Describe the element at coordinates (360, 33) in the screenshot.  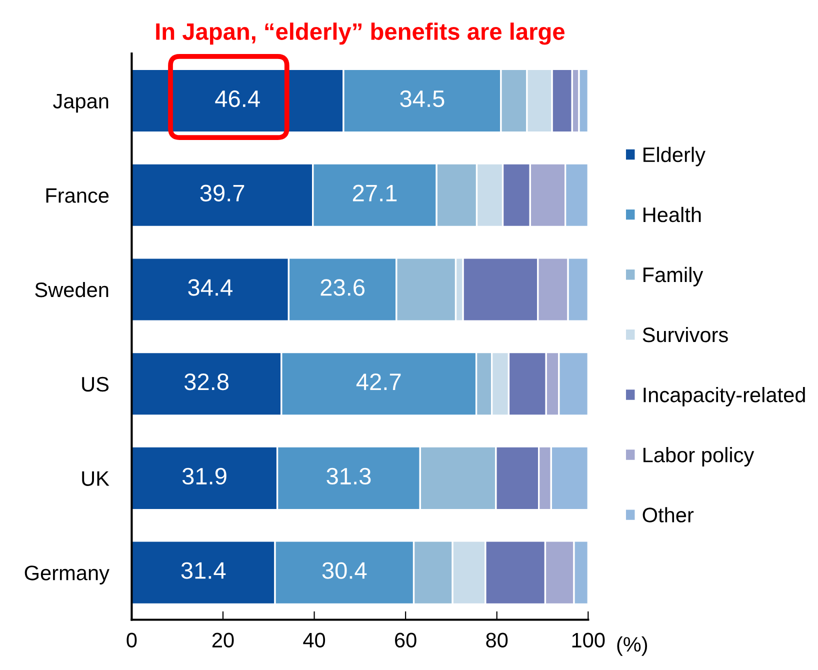
I see `chart-title: In Japan, “elderly” benefits are large` at that location.